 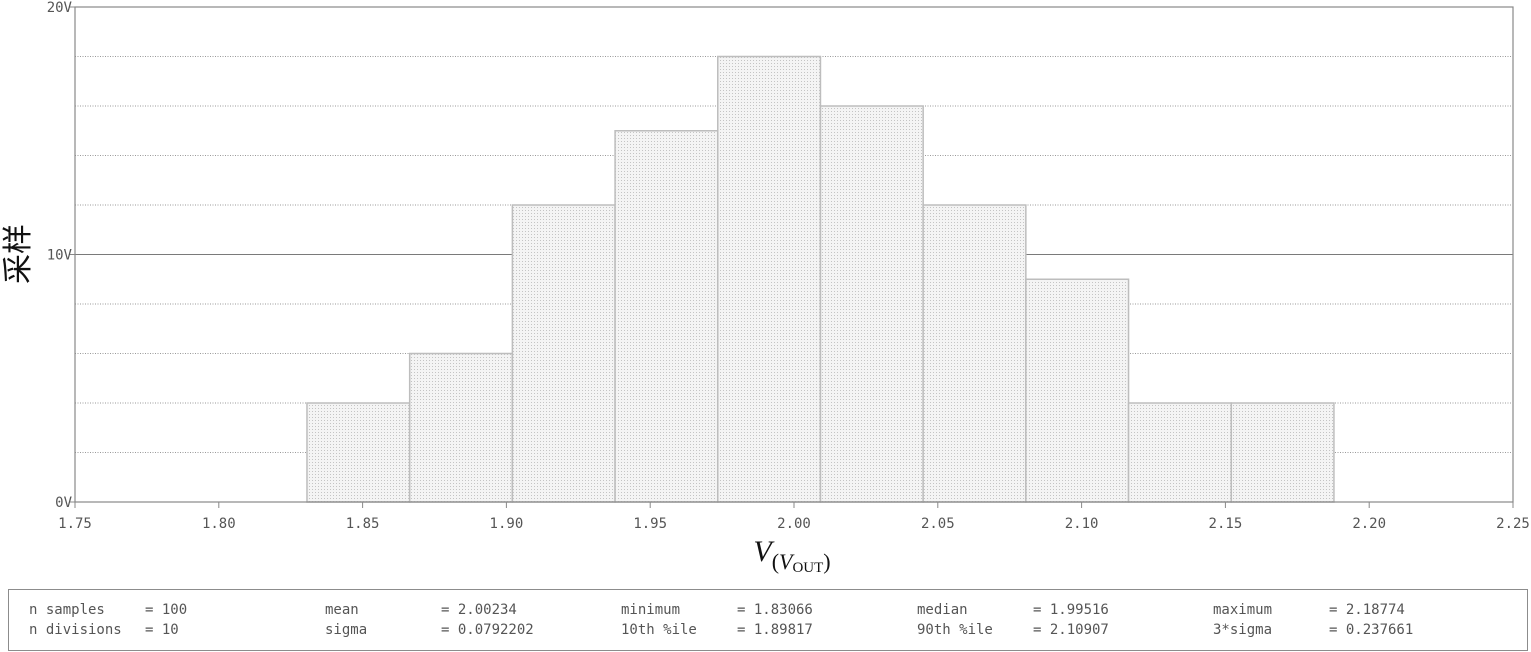 I want to click on stat-value: = 2.10907, so click(x=1071, y=630).